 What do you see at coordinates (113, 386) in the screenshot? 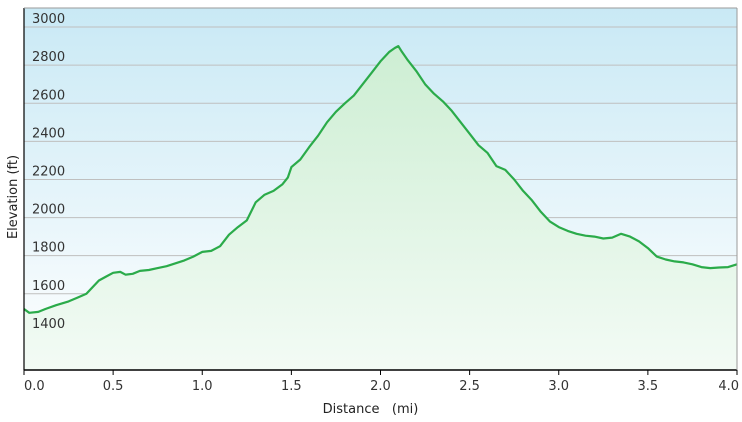
I see `x-tick-label: 0.5` at bounding box center [113, 386].